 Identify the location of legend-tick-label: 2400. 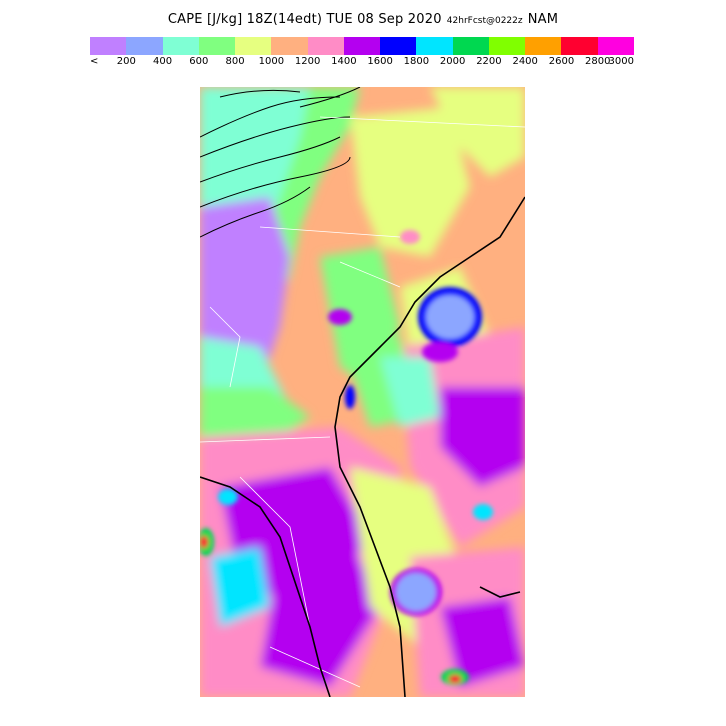
(525, 61).